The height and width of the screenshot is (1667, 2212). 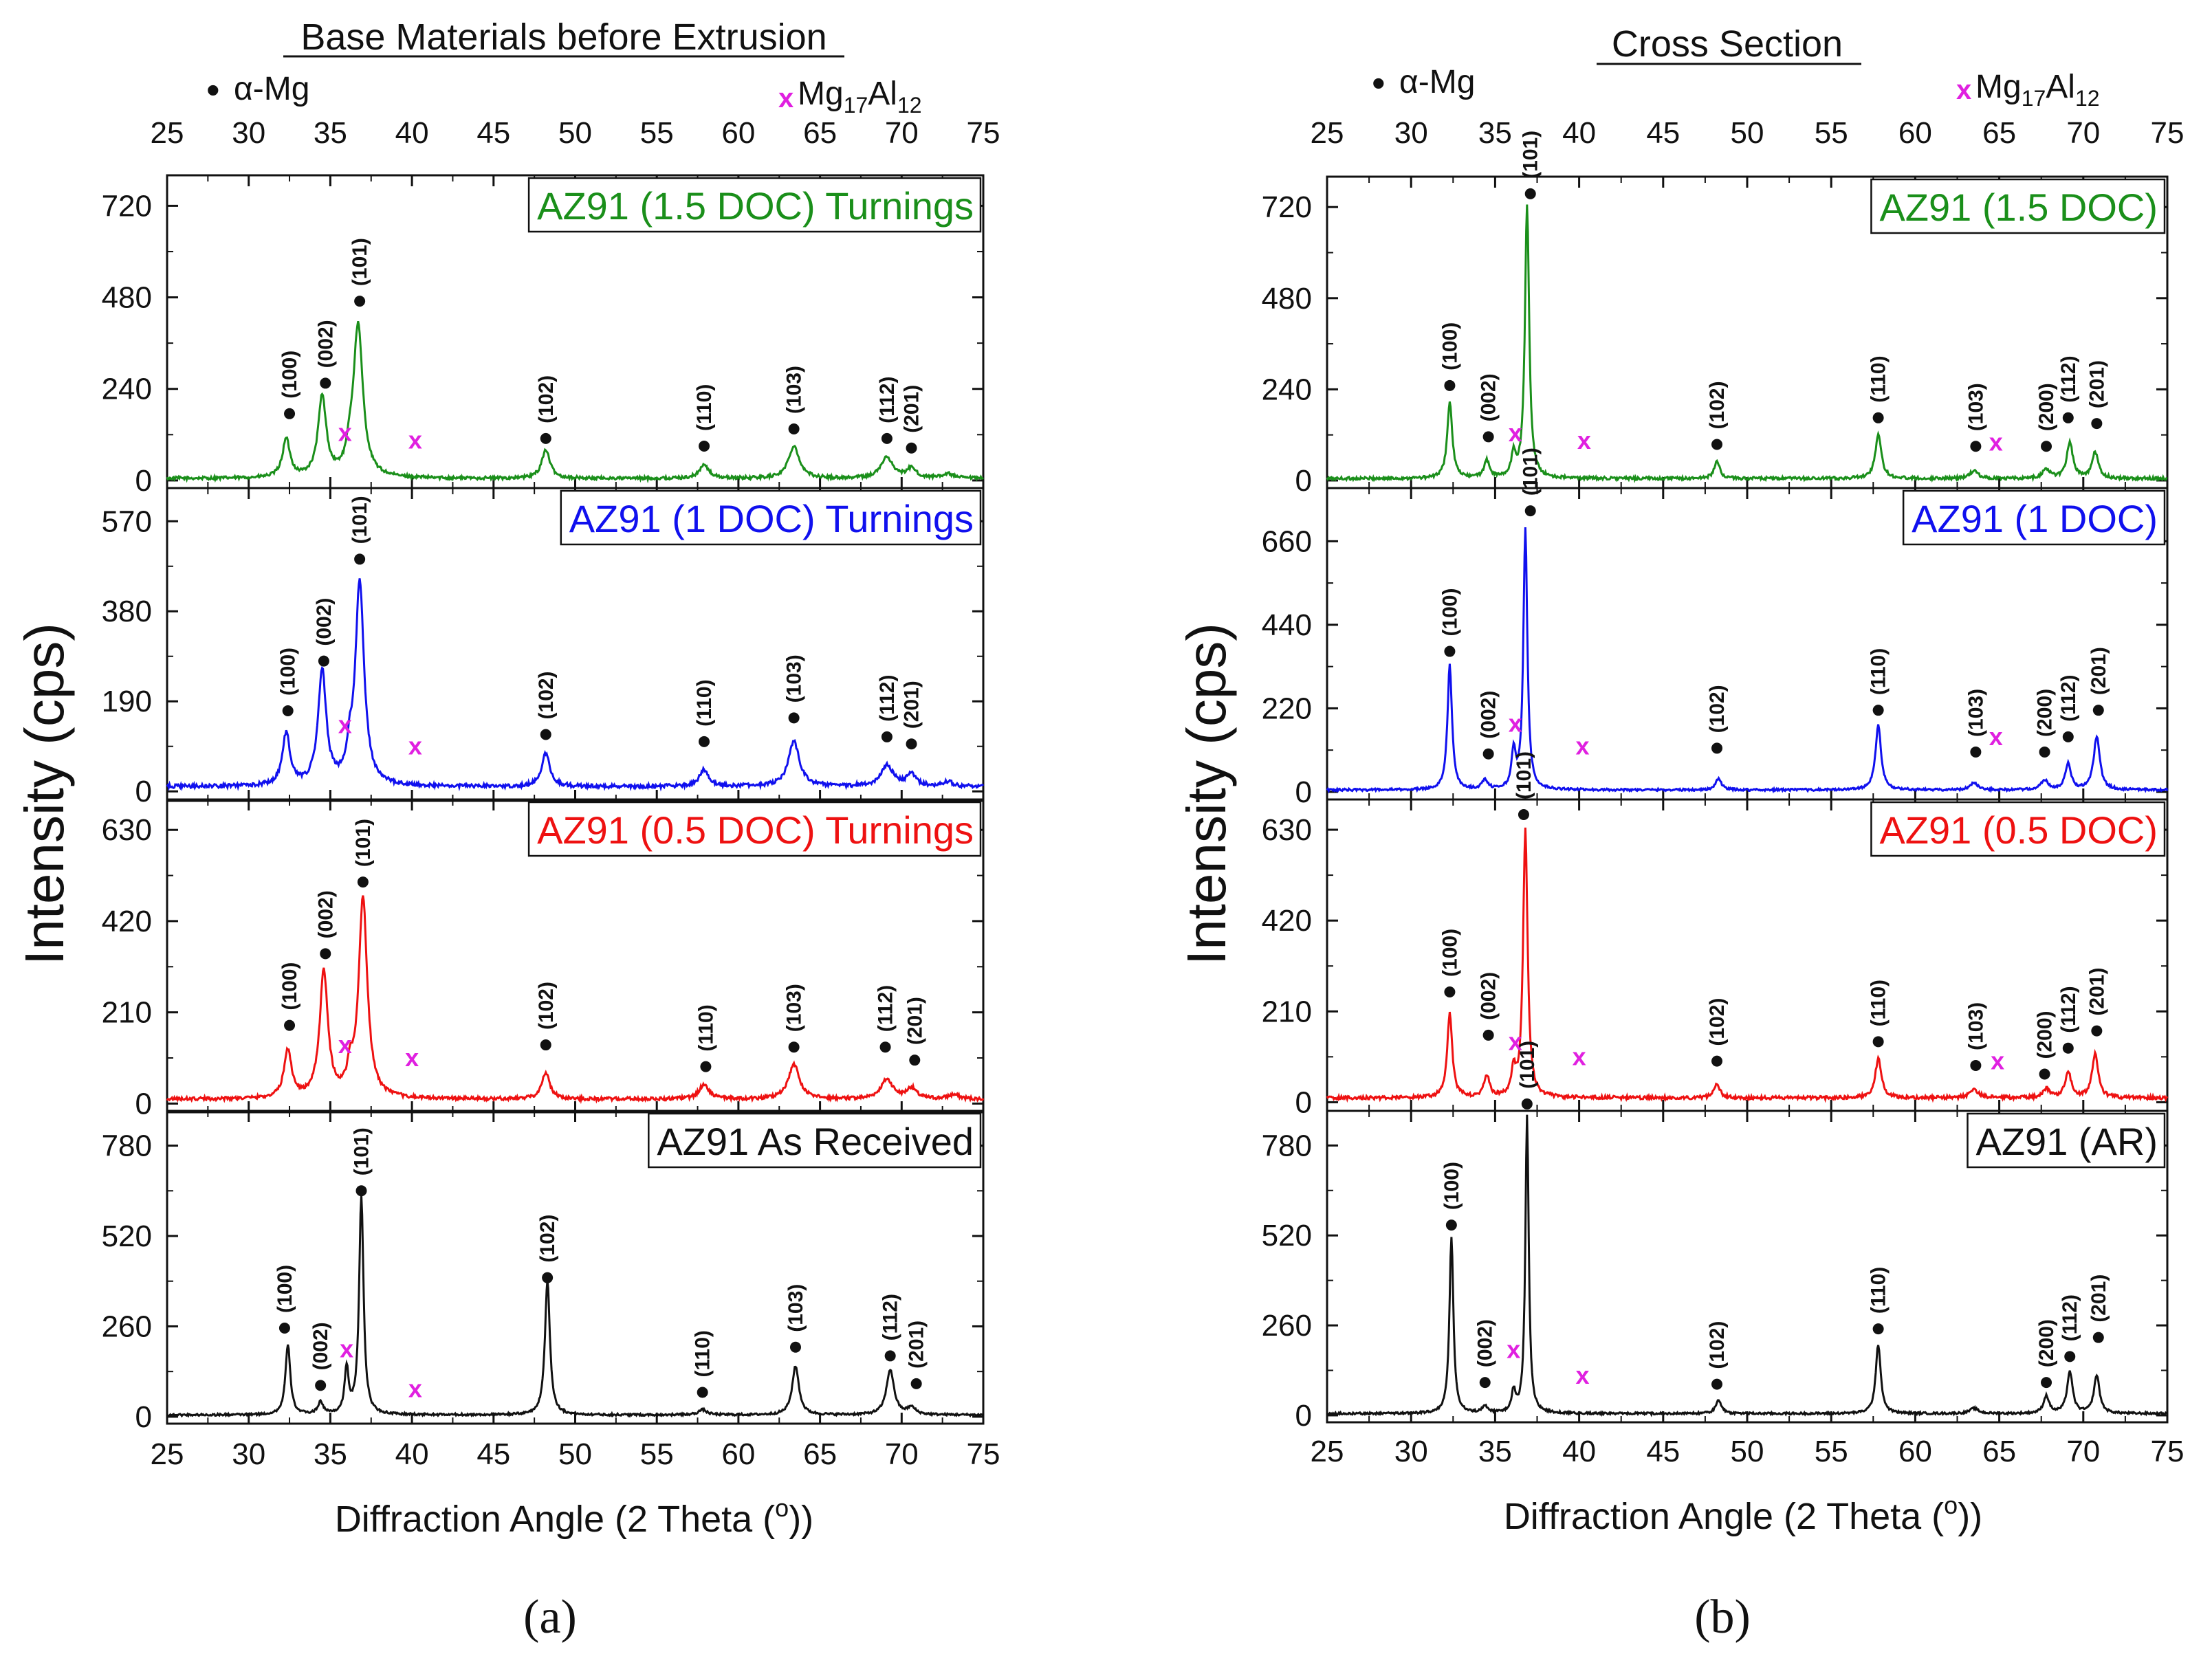 I want to click on beta-legend-sub2-b: 12, so click(x=2087, y=98).